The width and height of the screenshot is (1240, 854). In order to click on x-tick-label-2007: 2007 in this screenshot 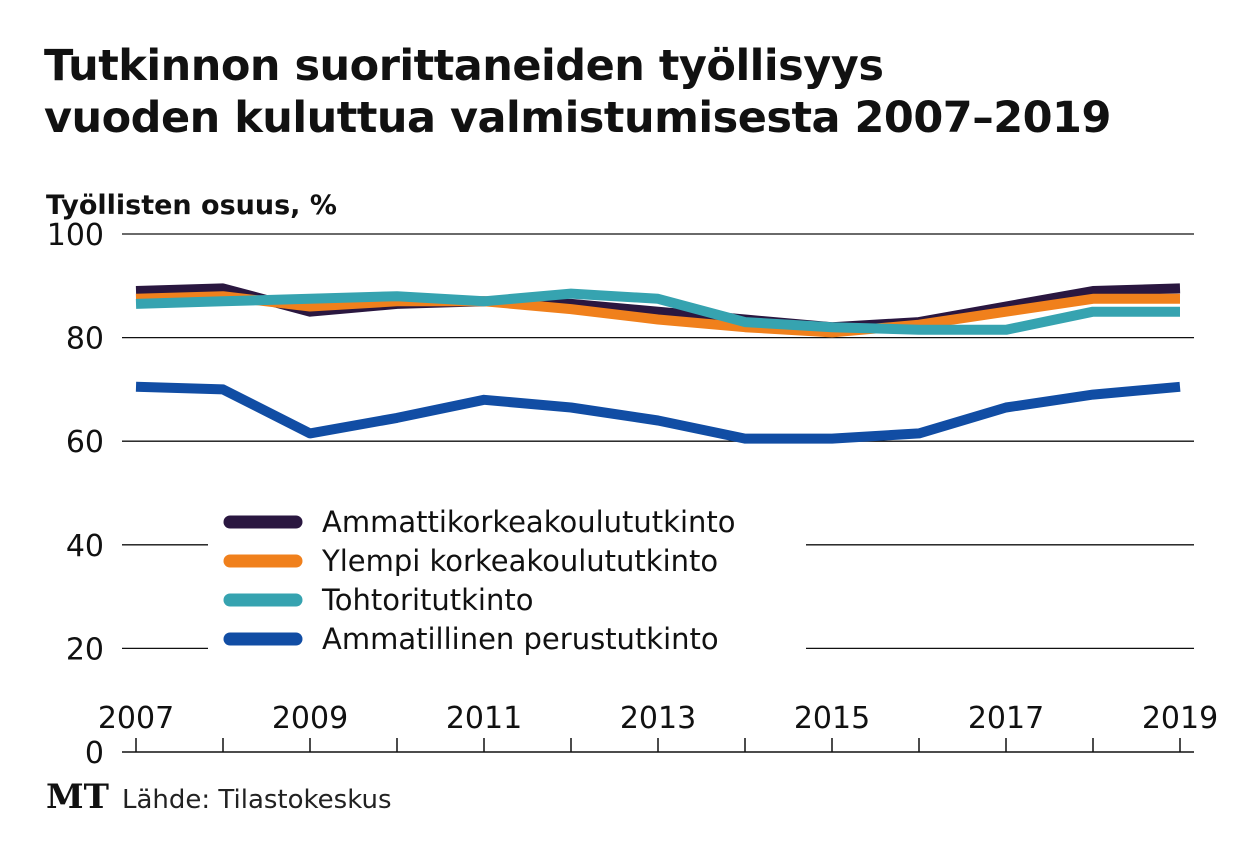, I will do `click(136, 718)`.